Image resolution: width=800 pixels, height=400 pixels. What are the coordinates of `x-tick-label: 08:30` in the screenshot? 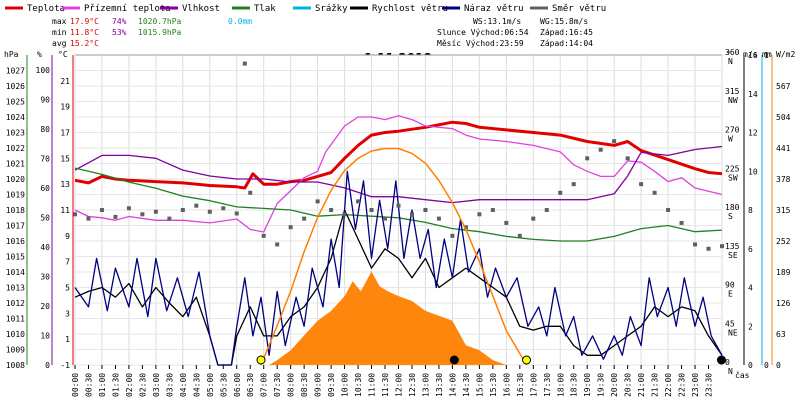 It's located at (304, 385).